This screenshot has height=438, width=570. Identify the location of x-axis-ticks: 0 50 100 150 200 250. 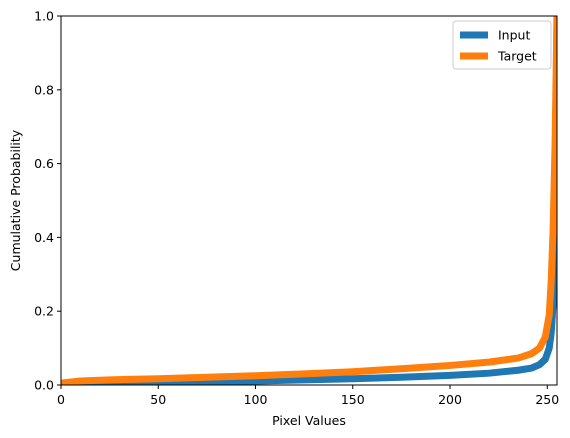
(308, 396).